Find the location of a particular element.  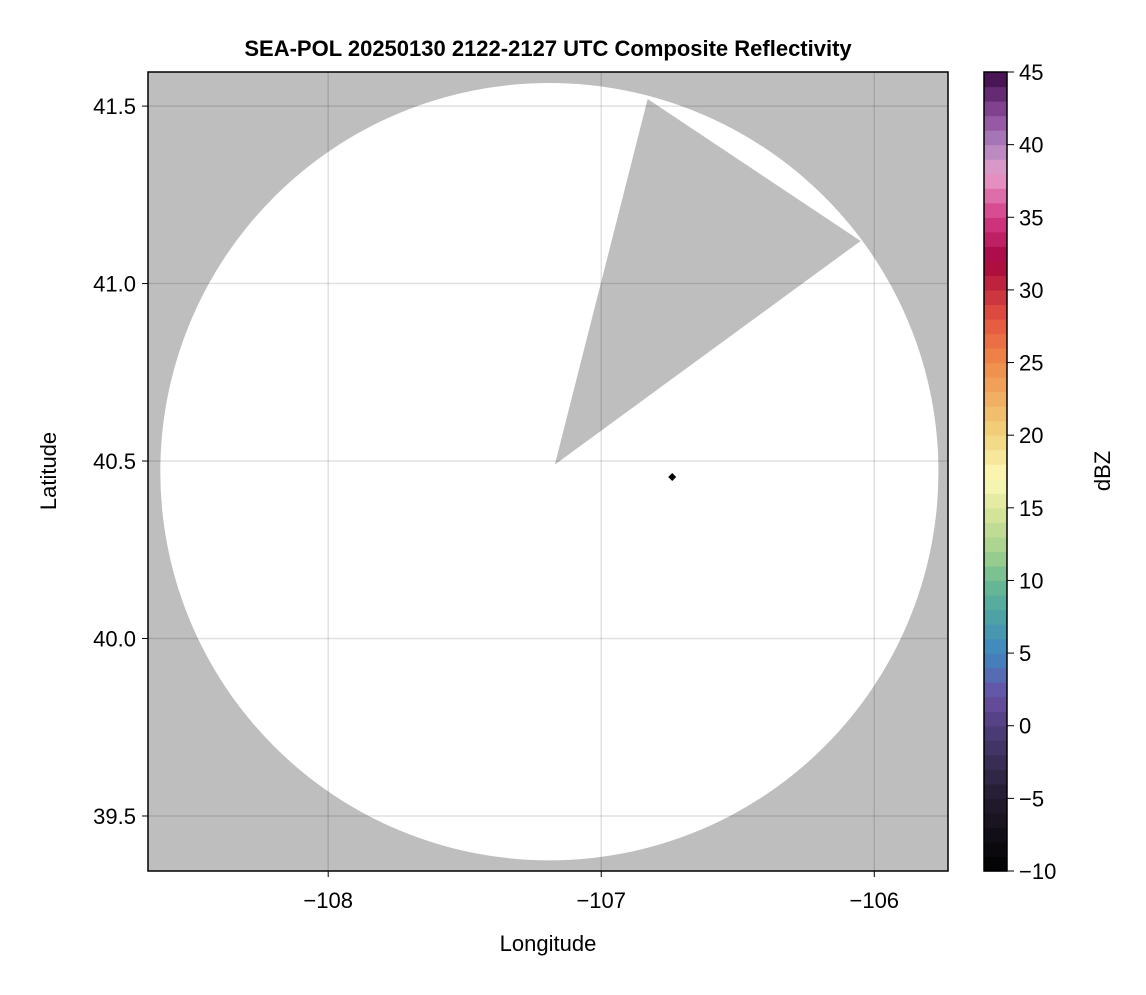

colorbar-frame is located at coordinates (995, 471).